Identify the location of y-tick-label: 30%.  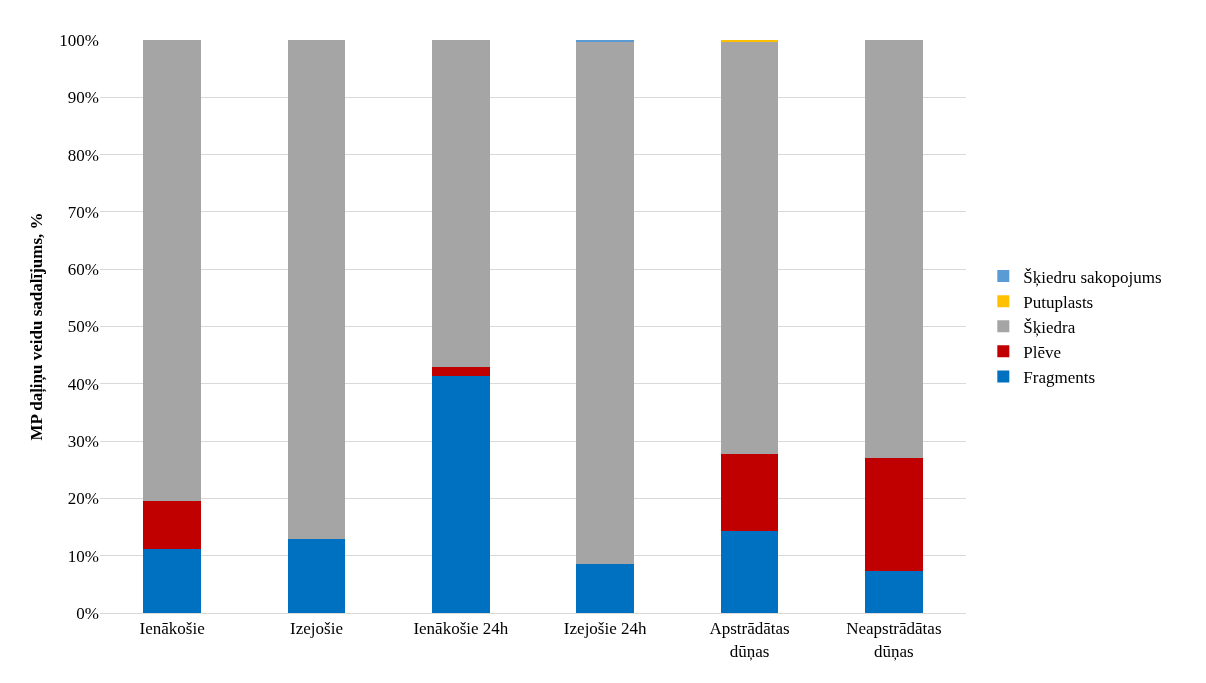
(83, 442).